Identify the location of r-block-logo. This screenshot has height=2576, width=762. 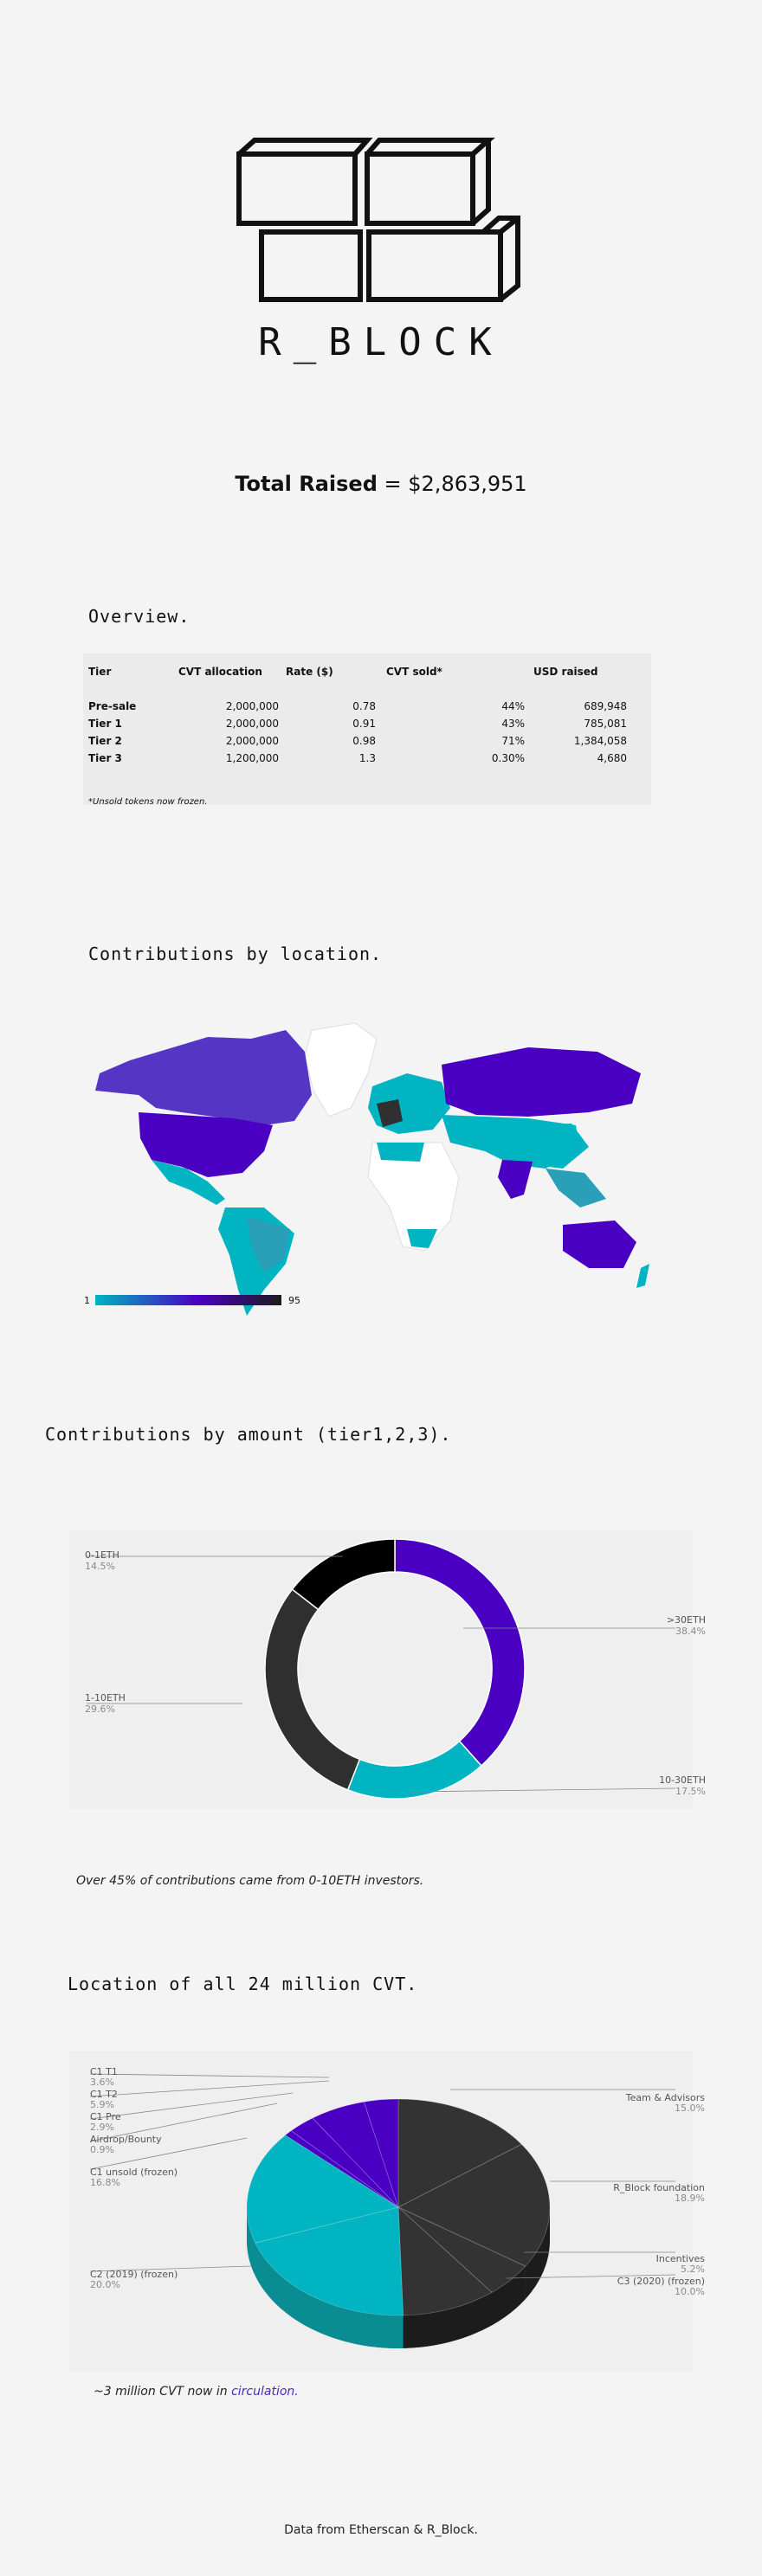
(378, 220).